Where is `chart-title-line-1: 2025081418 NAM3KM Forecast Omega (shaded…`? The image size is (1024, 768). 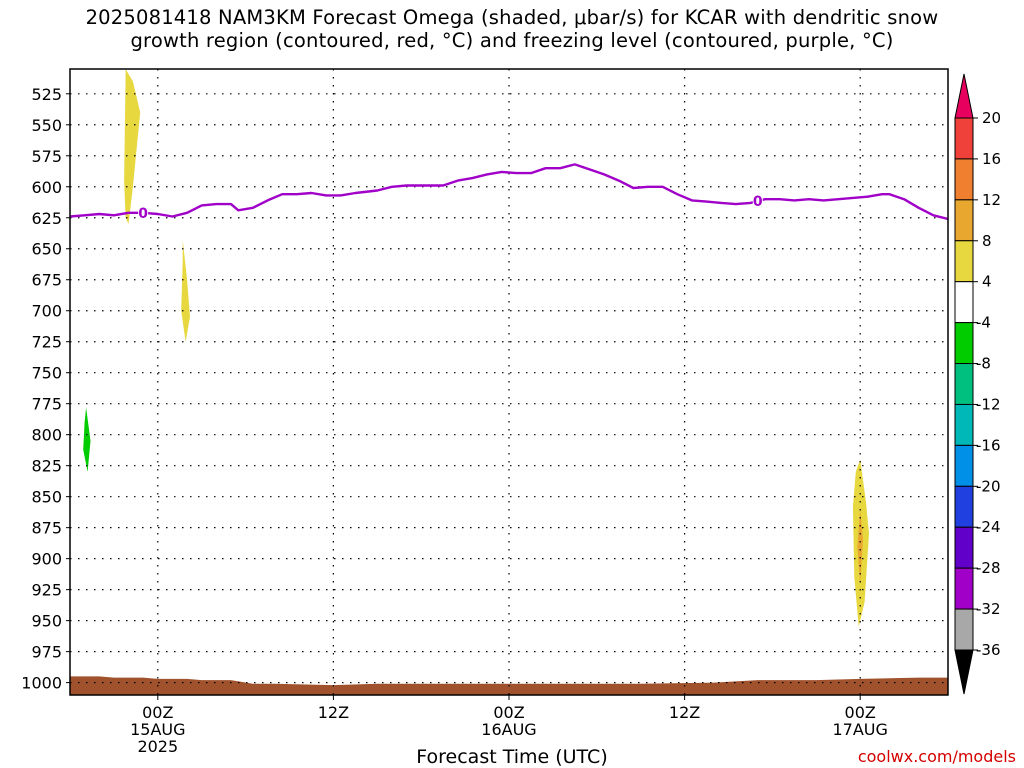 chart-title-line-1: 2025081418 NAM3KM Forecast Omega (shaded… is located at coordinates (512, 17).